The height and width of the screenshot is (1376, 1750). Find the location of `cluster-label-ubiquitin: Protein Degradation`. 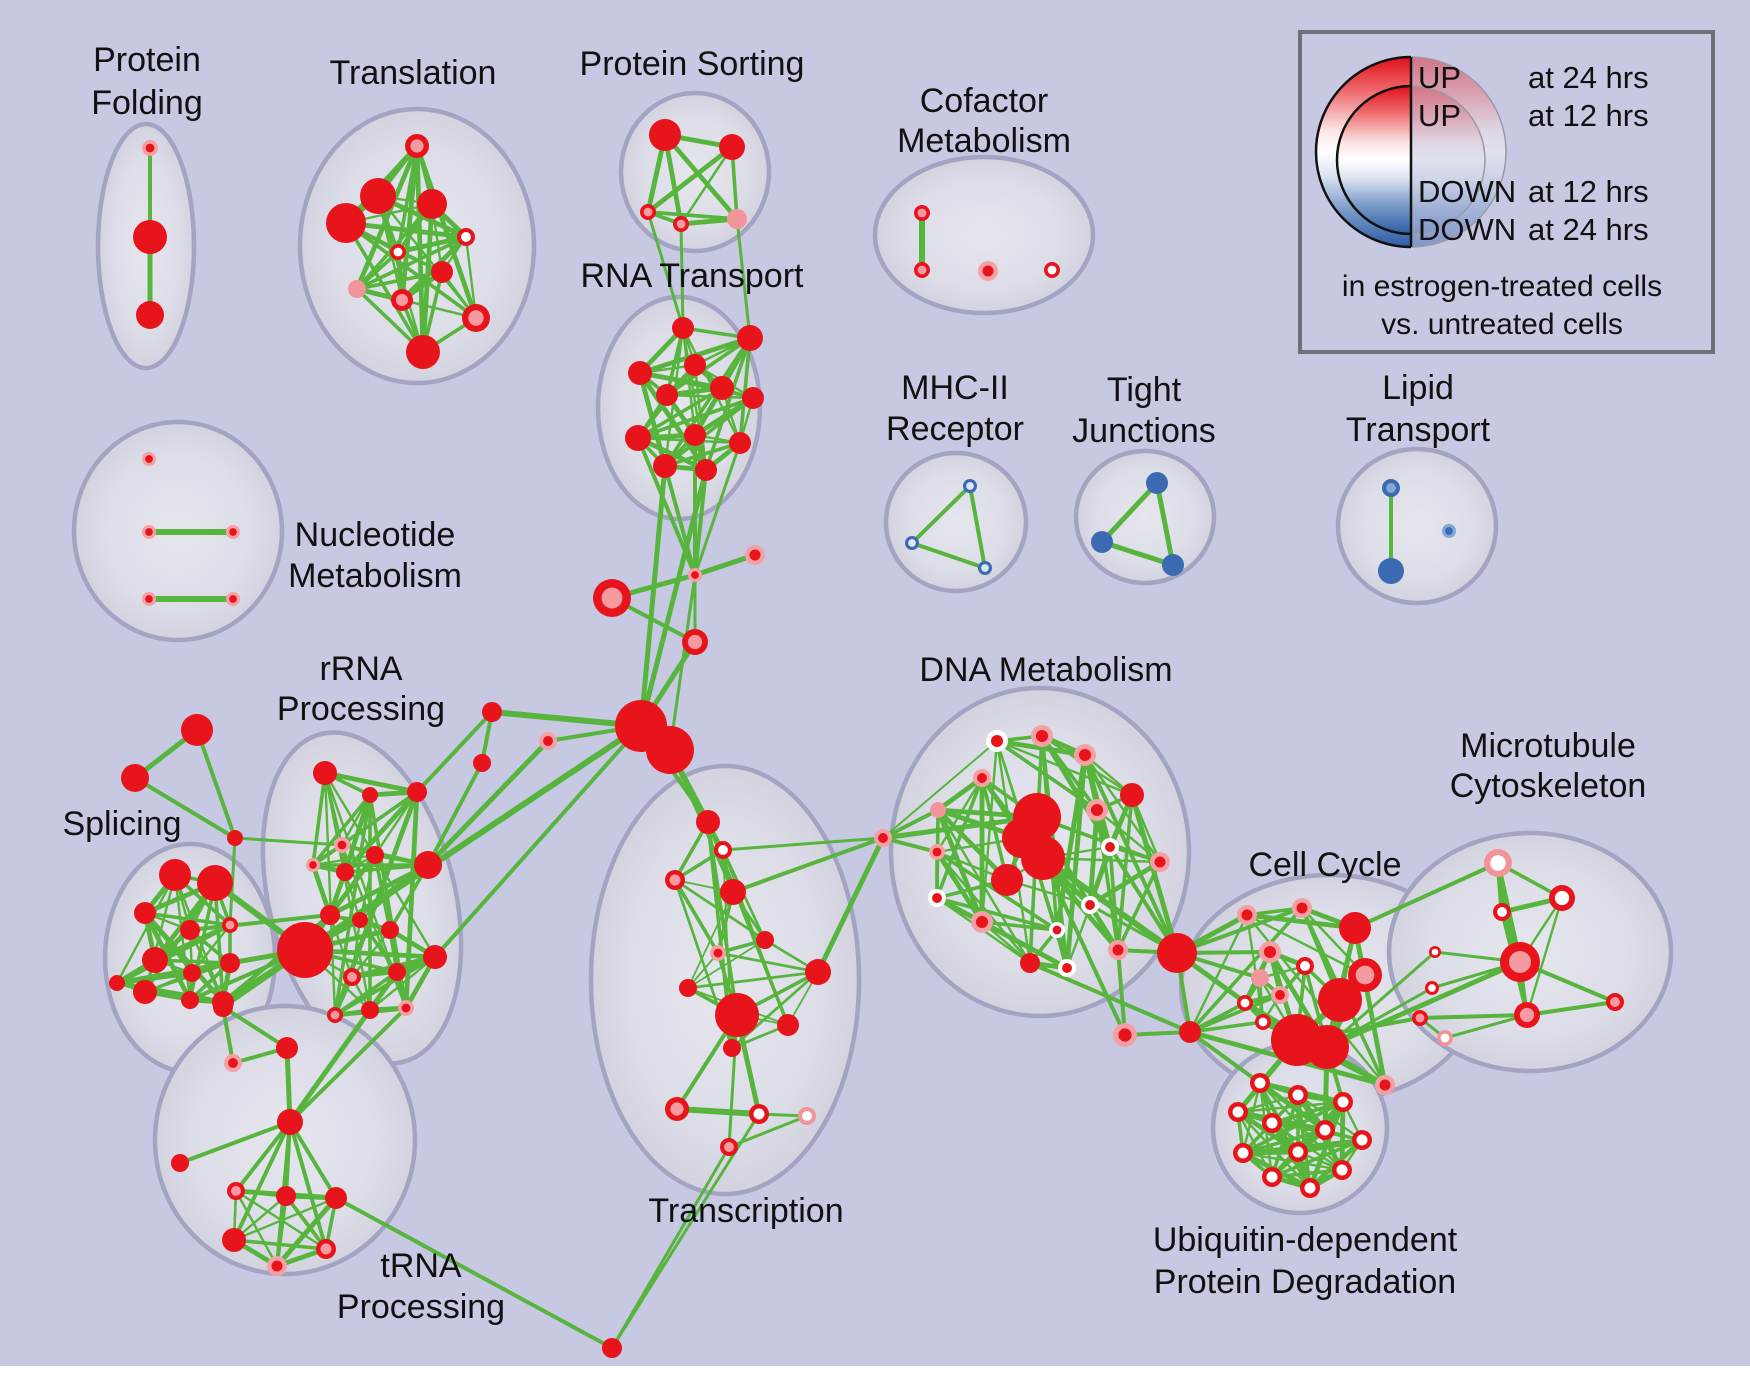

cluster-label-ubiquitin: Protein Degradation is located at coordinates (1305, 1282).